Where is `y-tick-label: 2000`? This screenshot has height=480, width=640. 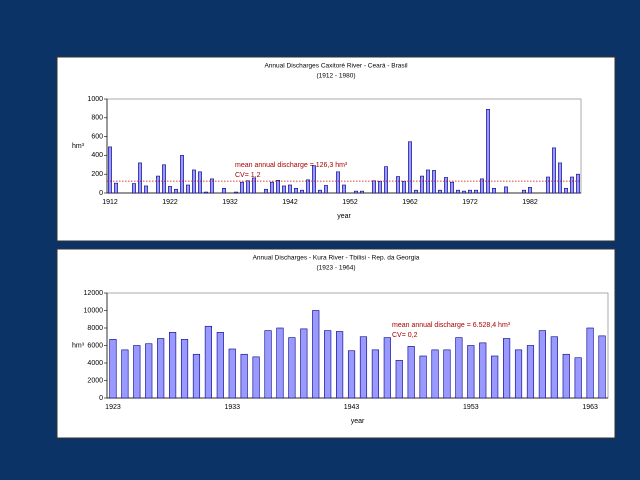
y-tick-label: 2000 is located at coordinates (95, 380).